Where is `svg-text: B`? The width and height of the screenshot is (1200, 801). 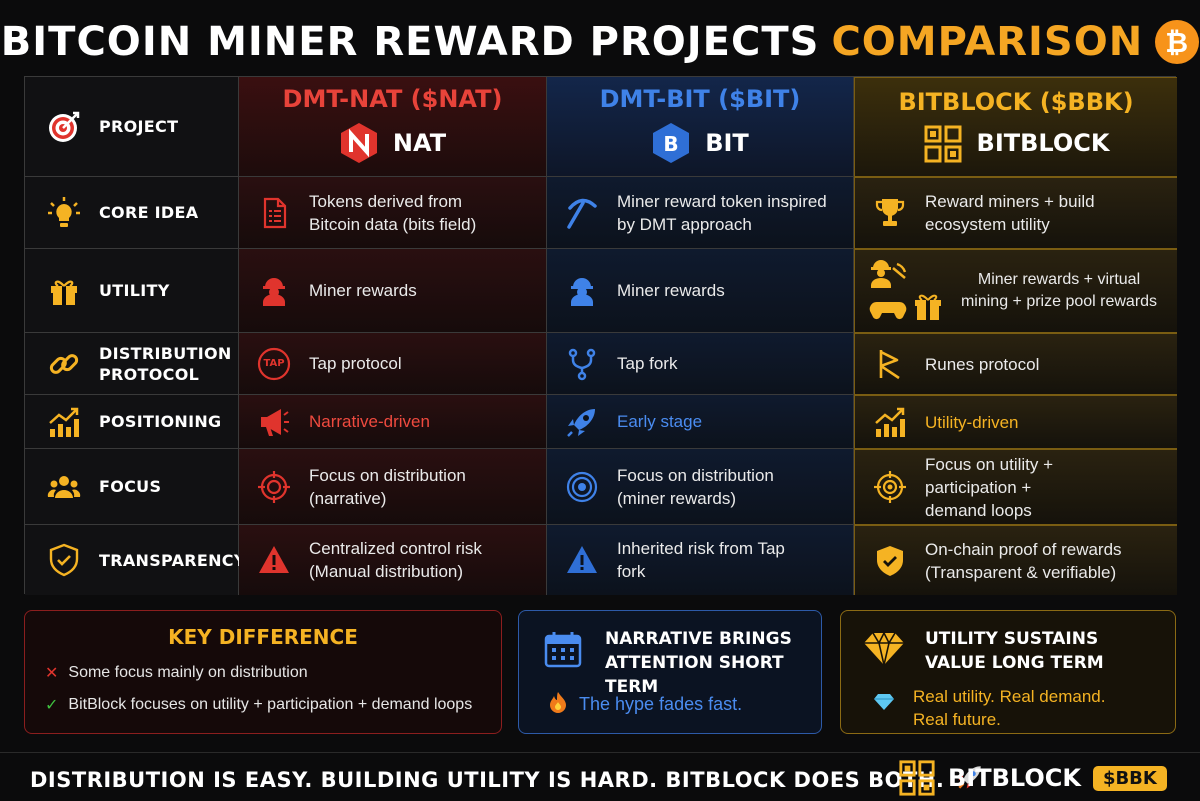
svg-text: B is located at coordinates (671, 144).